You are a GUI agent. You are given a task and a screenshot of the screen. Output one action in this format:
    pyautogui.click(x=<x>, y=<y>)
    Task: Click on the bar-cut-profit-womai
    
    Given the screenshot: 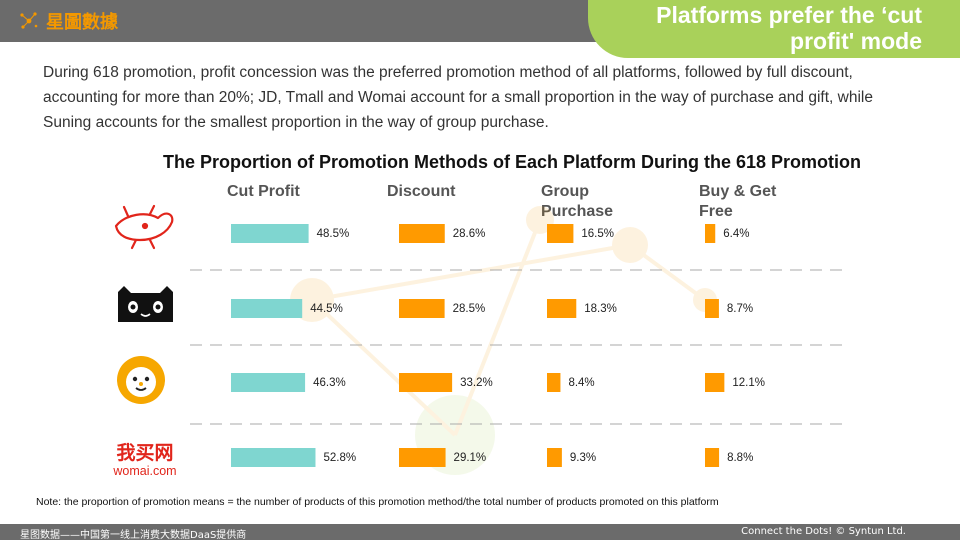 What is the action you would take?
    pyautogui.click(x=273, y=457)
    